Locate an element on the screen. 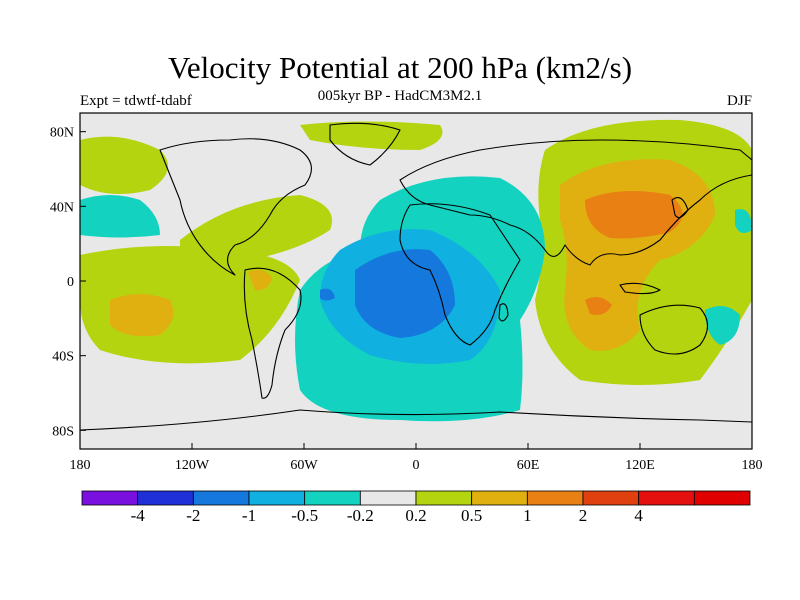 The height and width of the screenshot is (600, 800). negative-core-south-atlantic is located at coordinates (405, 293).